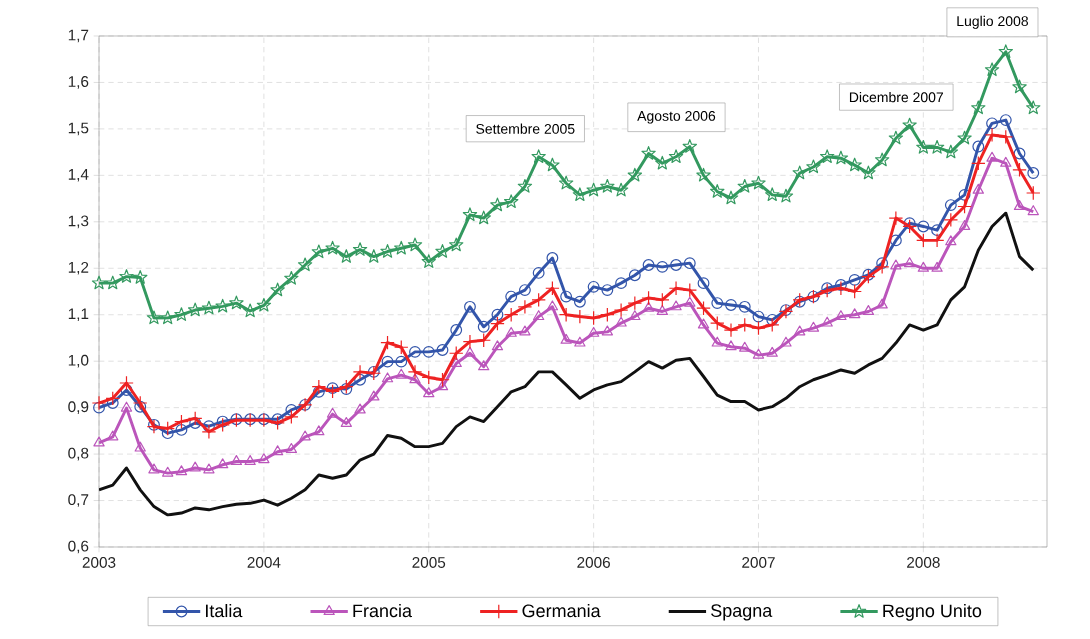 The height and width of the screenshot is (639, 1090). What do you see at coordinates (99, 562) in the screenshot?
I see `x-tick-label: 2003` at bounding box center [99, 562].